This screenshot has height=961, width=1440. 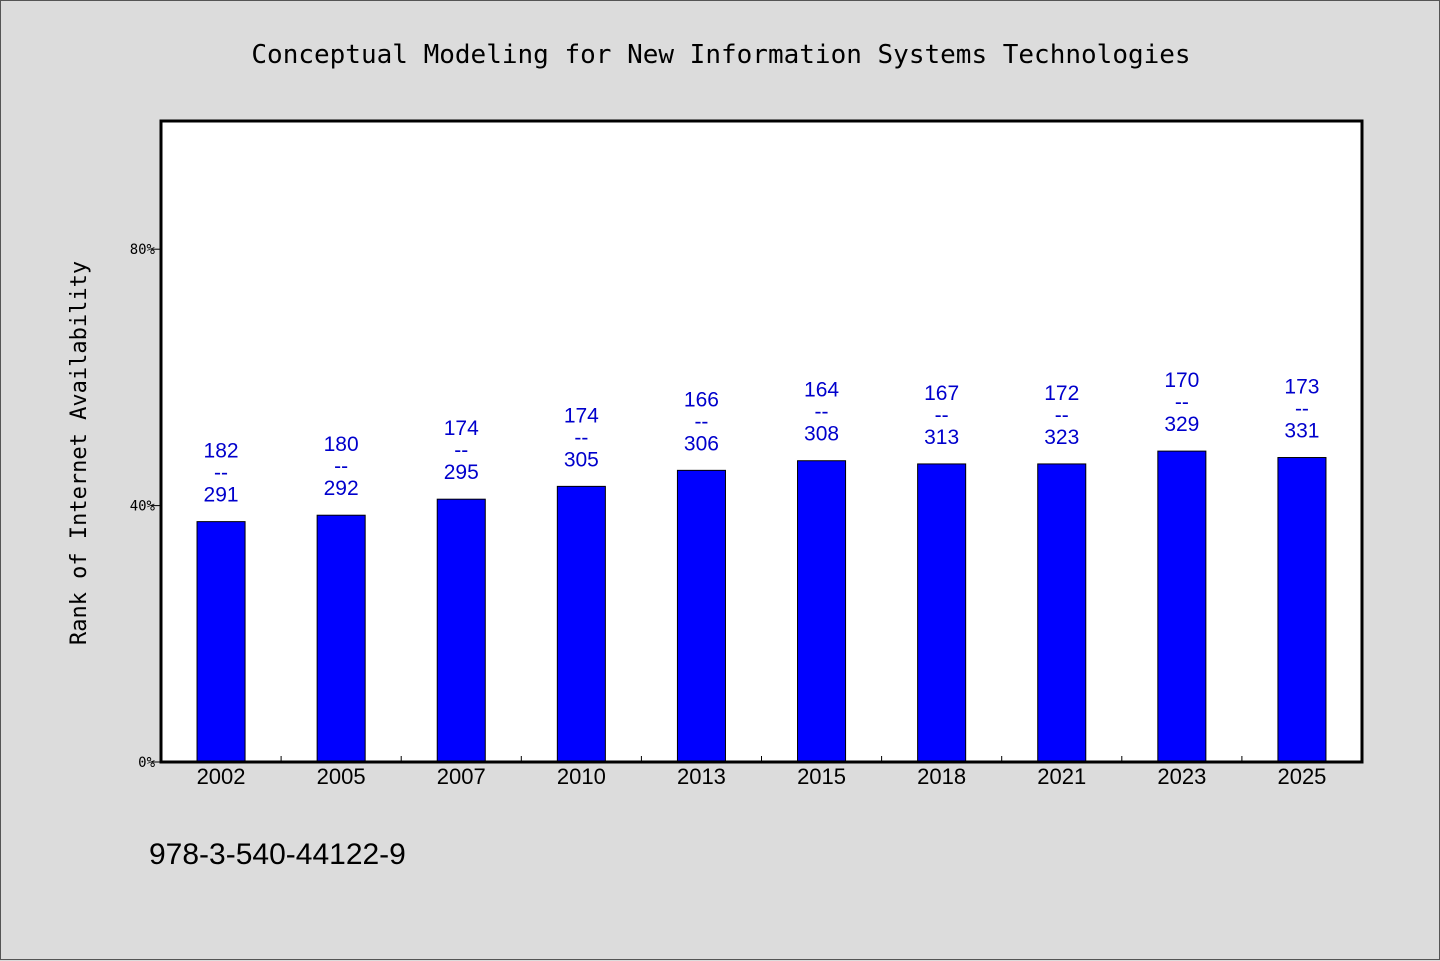 What do you see at coordinates (701, 421) in the screenshot?
I see `data-label-sep-2013: --` at bounding box center [701, 421].